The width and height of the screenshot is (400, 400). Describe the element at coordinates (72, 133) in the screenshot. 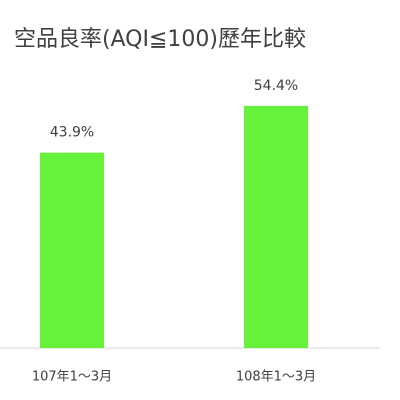

I see `value-label: 43.9%` at that location.